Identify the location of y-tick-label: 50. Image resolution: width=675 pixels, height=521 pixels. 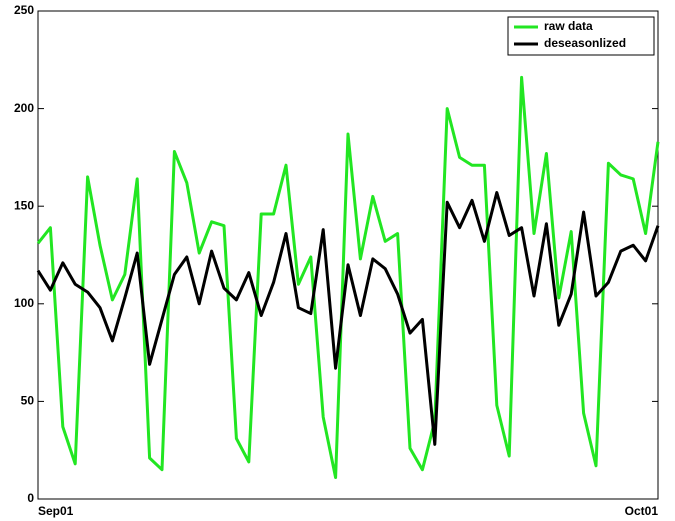
(28, 401).